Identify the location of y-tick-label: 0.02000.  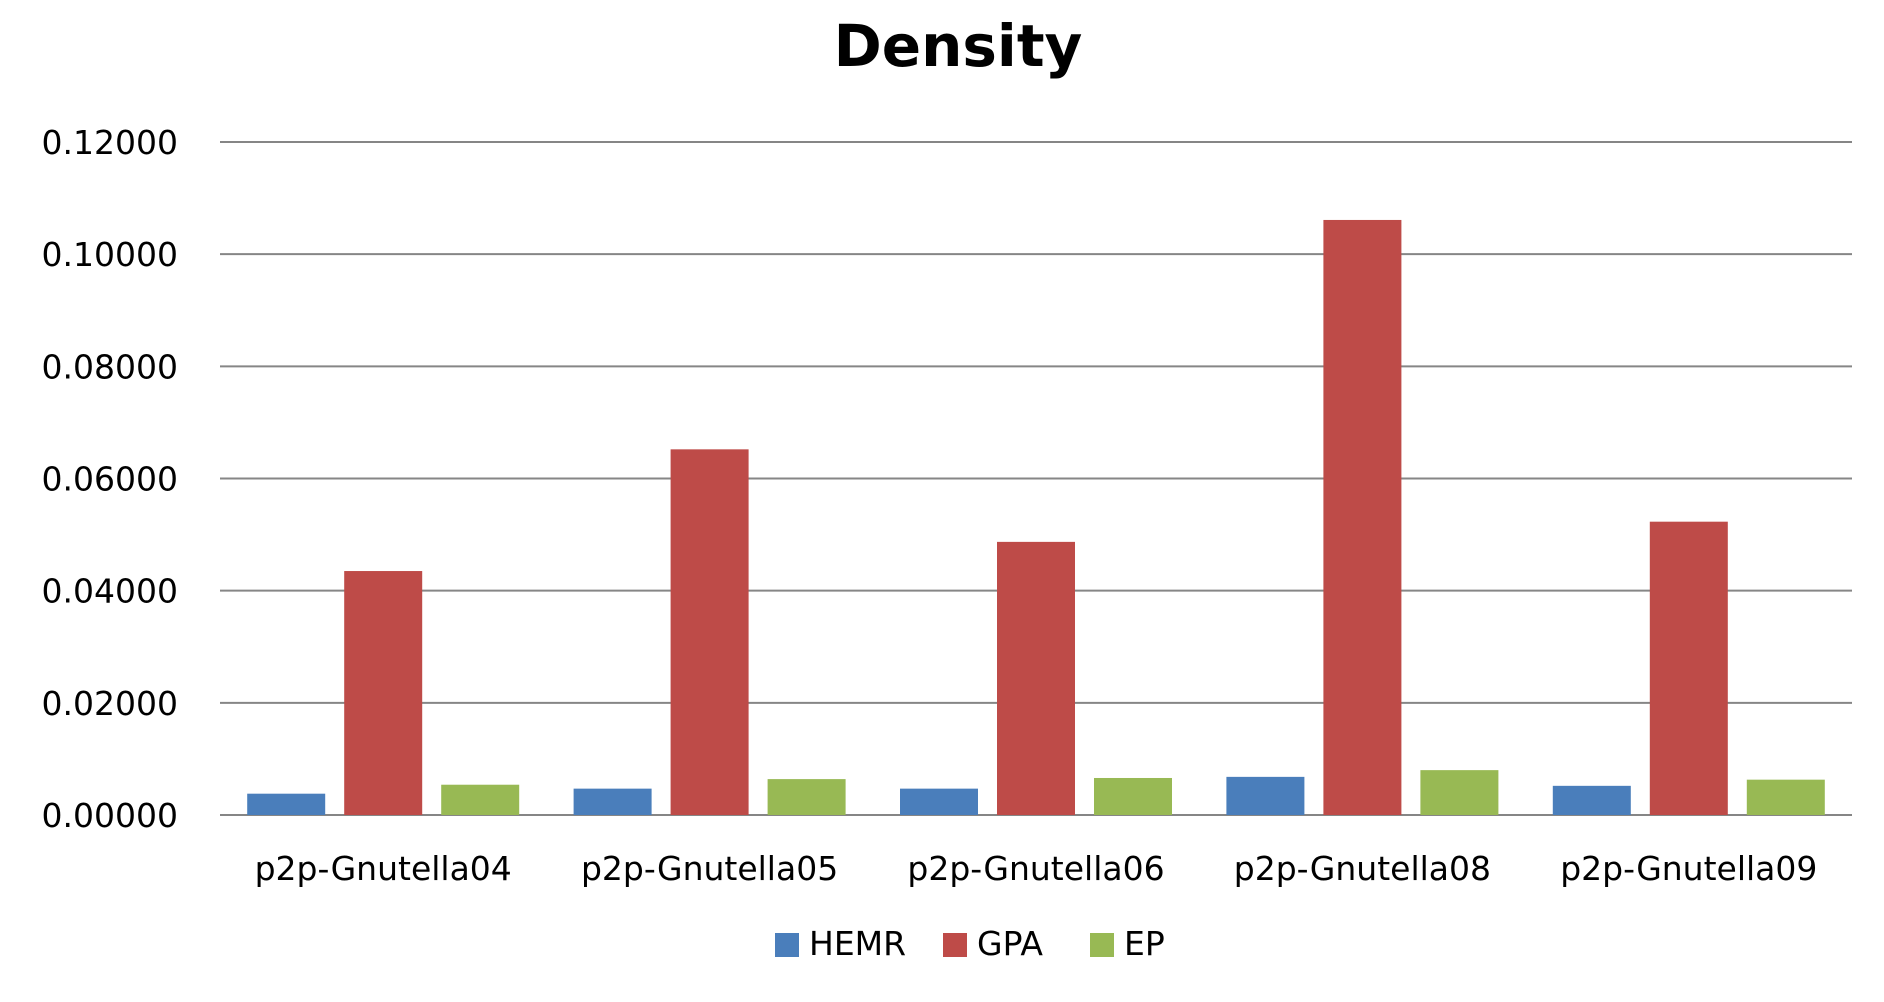
(110, 703).